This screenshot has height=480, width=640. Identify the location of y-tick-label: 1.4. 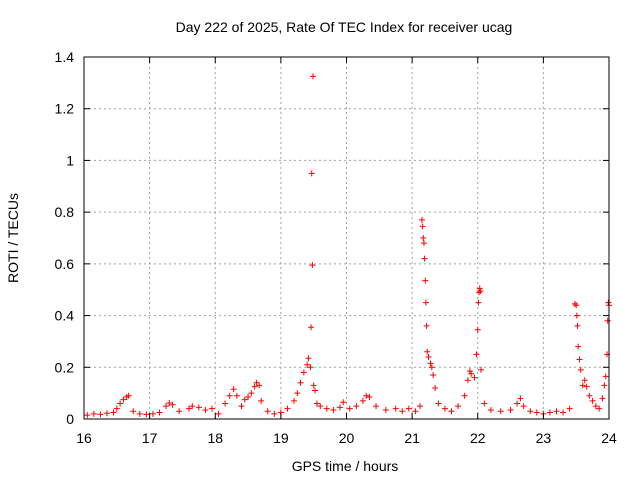
(65, 57).